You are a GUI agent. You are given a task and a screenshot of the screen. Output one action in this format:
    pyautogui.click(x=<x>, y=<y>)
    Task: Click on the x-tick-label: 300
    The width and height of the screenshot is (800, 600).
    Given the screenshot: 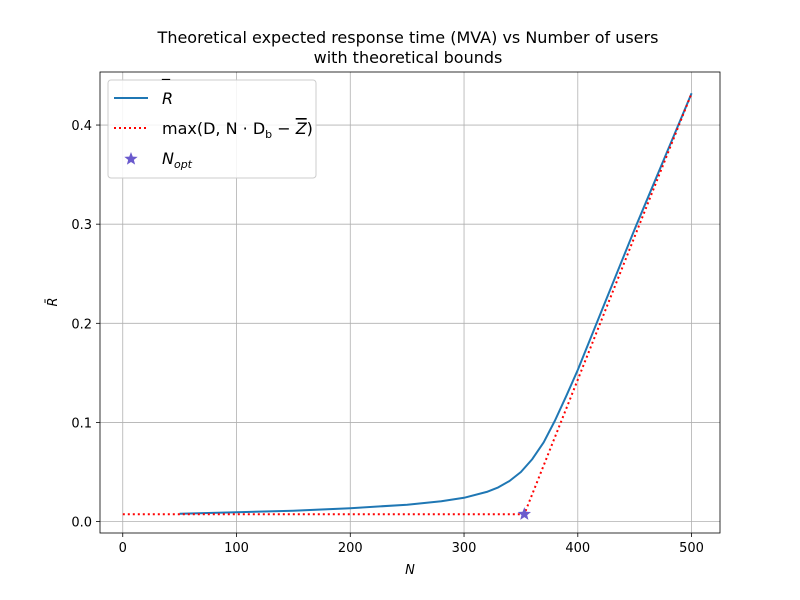 What is the action you would take?
    pyautogui.click(x=464, y=548)
    